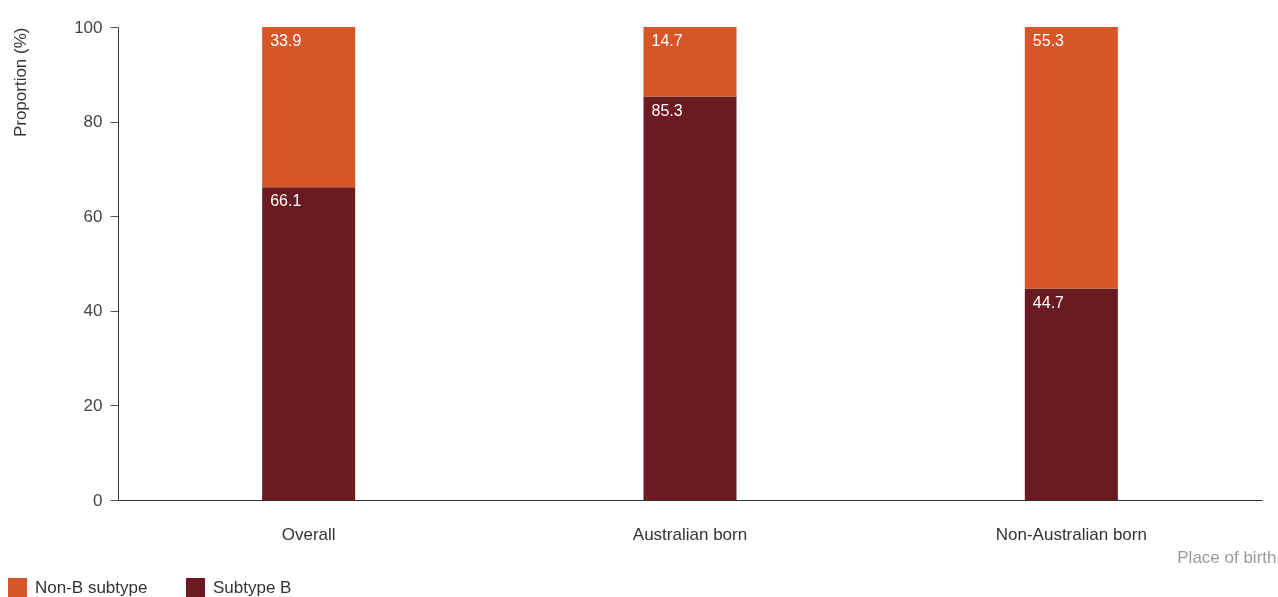 The height and width of the screenshot is (597, 1278). I want to click on y-axis-title: Proportion (%), so click(20, 82).